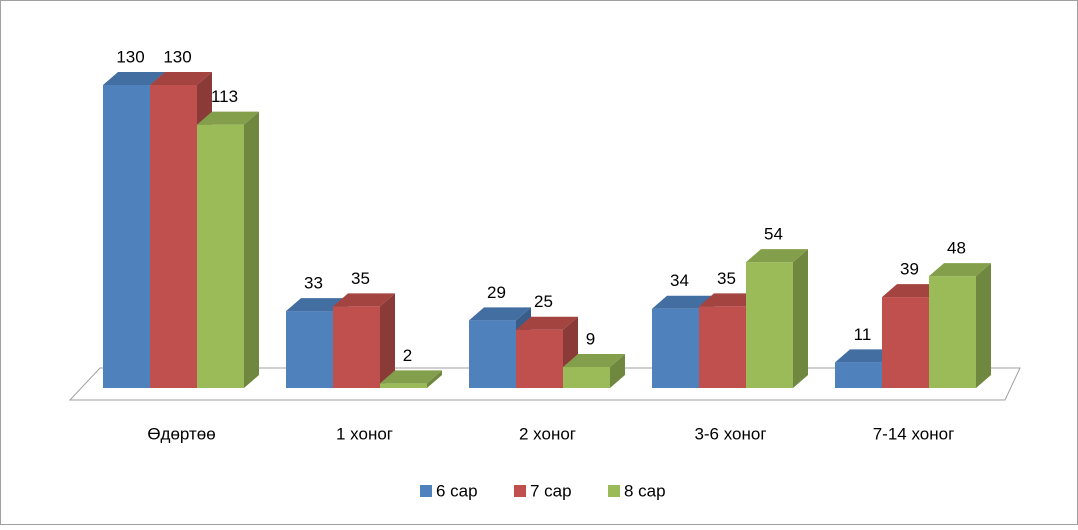 The width and height of the screenshot is (1078, 530). What do you see at coordinates (547, 433) in the screenshot?
I see `x-tick-label: 2 хоног` at bounding box center [547, 433].